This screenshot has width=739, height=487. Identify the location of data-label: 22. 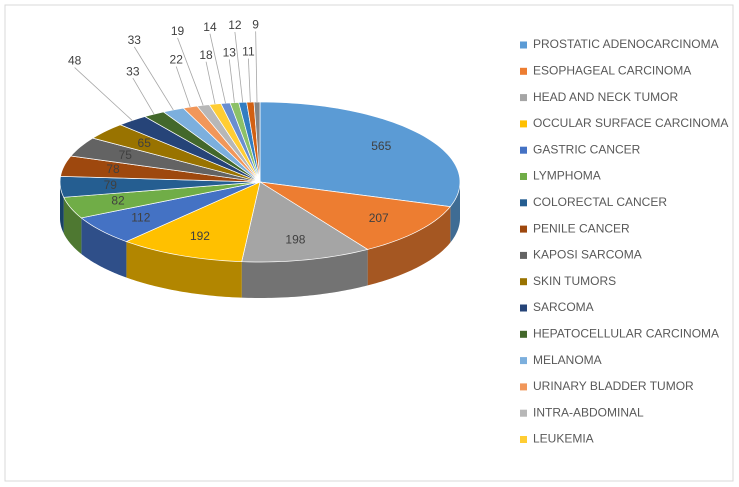
(177, 60).